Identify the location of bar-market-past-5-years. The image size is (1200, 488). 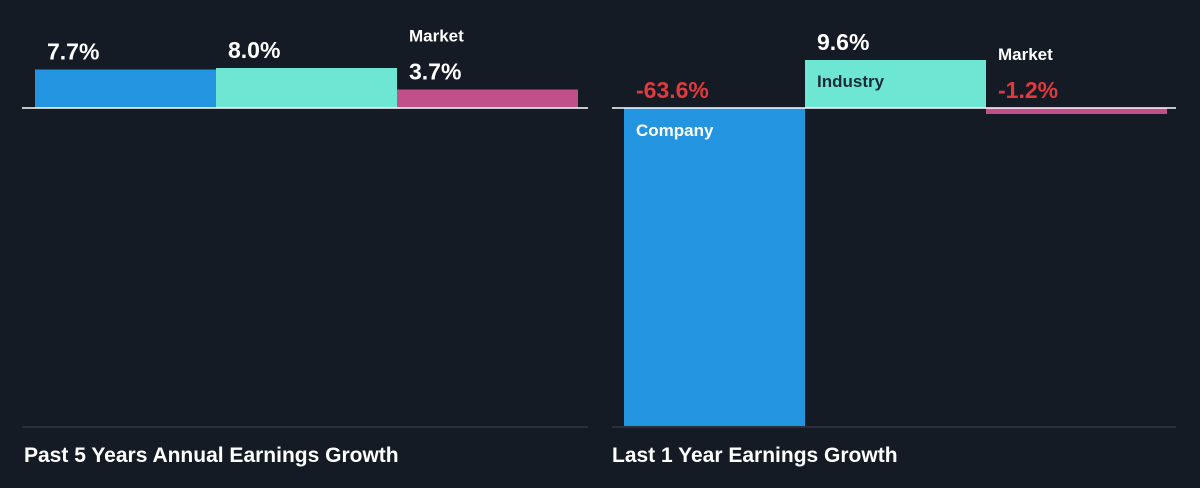
(487, 98).